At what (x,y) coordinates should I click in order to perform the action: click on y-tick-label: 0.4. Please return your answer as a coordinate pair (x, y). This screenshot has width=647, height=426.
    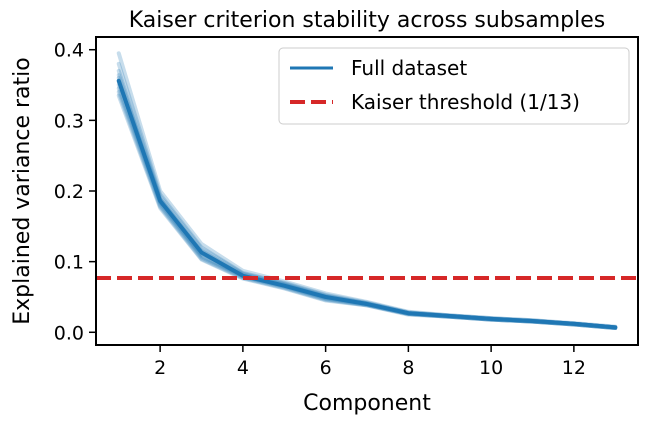
    Looking at the image, I should click on (69, 51).